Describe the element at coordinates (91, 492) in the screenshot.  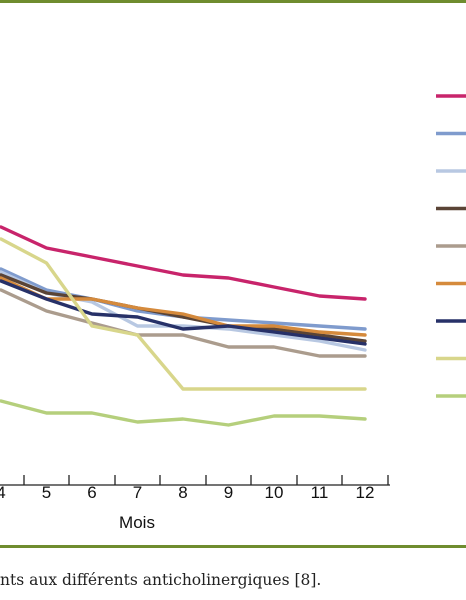
I see `x-tick-label: 6` at that location.